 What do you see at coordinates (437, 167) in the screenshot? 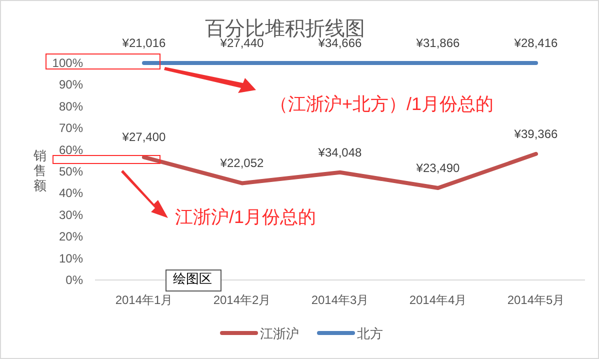
I see `annotation: ¥23,490` at bounding box center [437, 167].